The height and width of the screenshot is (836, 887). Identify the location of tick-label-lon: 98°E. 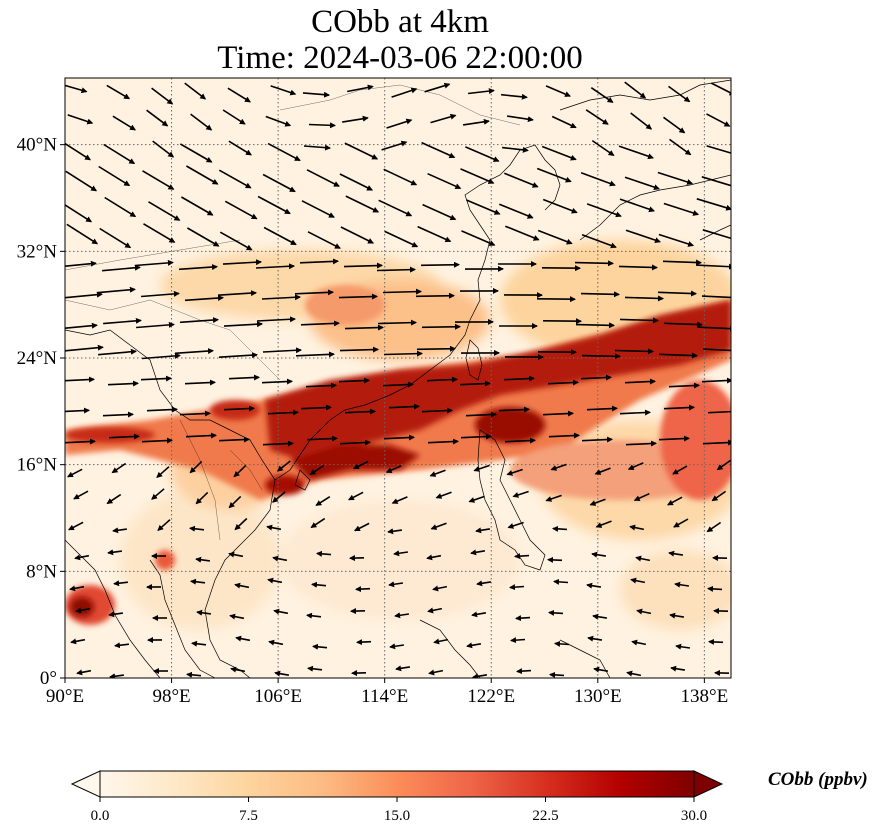
(171, 696).